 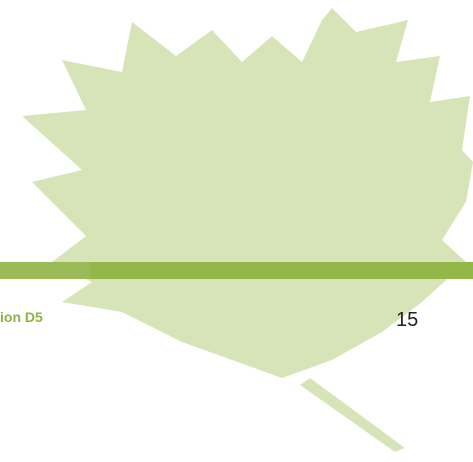 I want to click on footer-bar-highlight, so click(x=281, y=270).